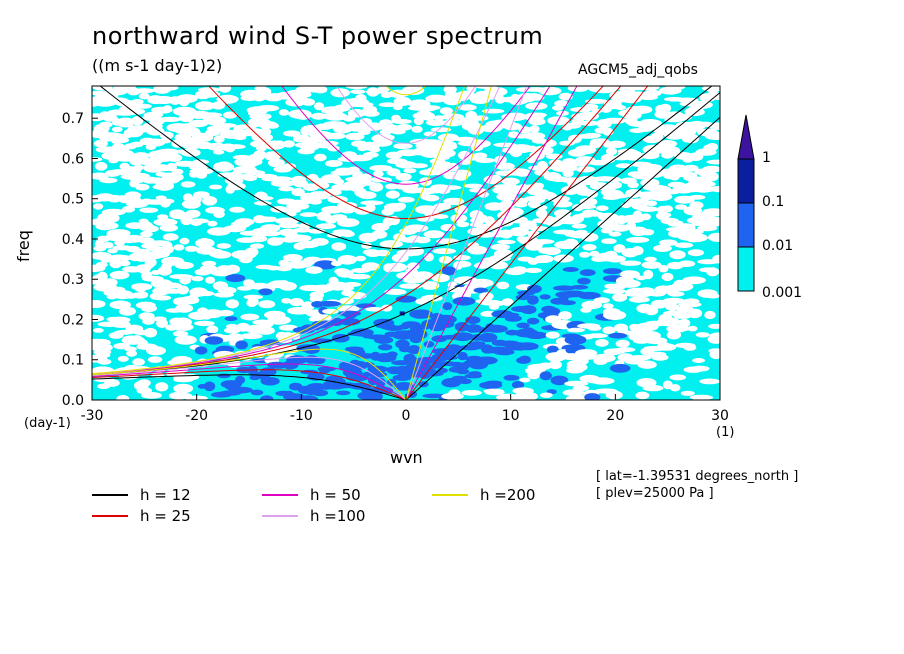 The image size is (904, 654). Describe the element at coordinates (23, 246) in the screenshot. I see `y-axis-label: freq` at that location.